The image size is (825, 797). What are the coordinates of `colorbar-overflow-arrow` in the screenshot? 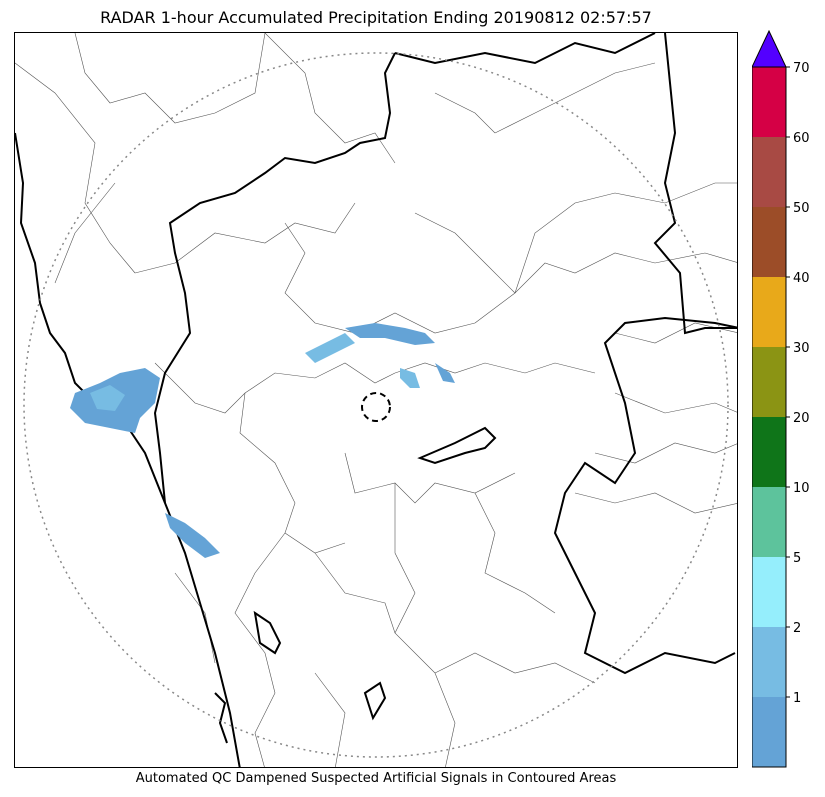 It's located at (769, 49).